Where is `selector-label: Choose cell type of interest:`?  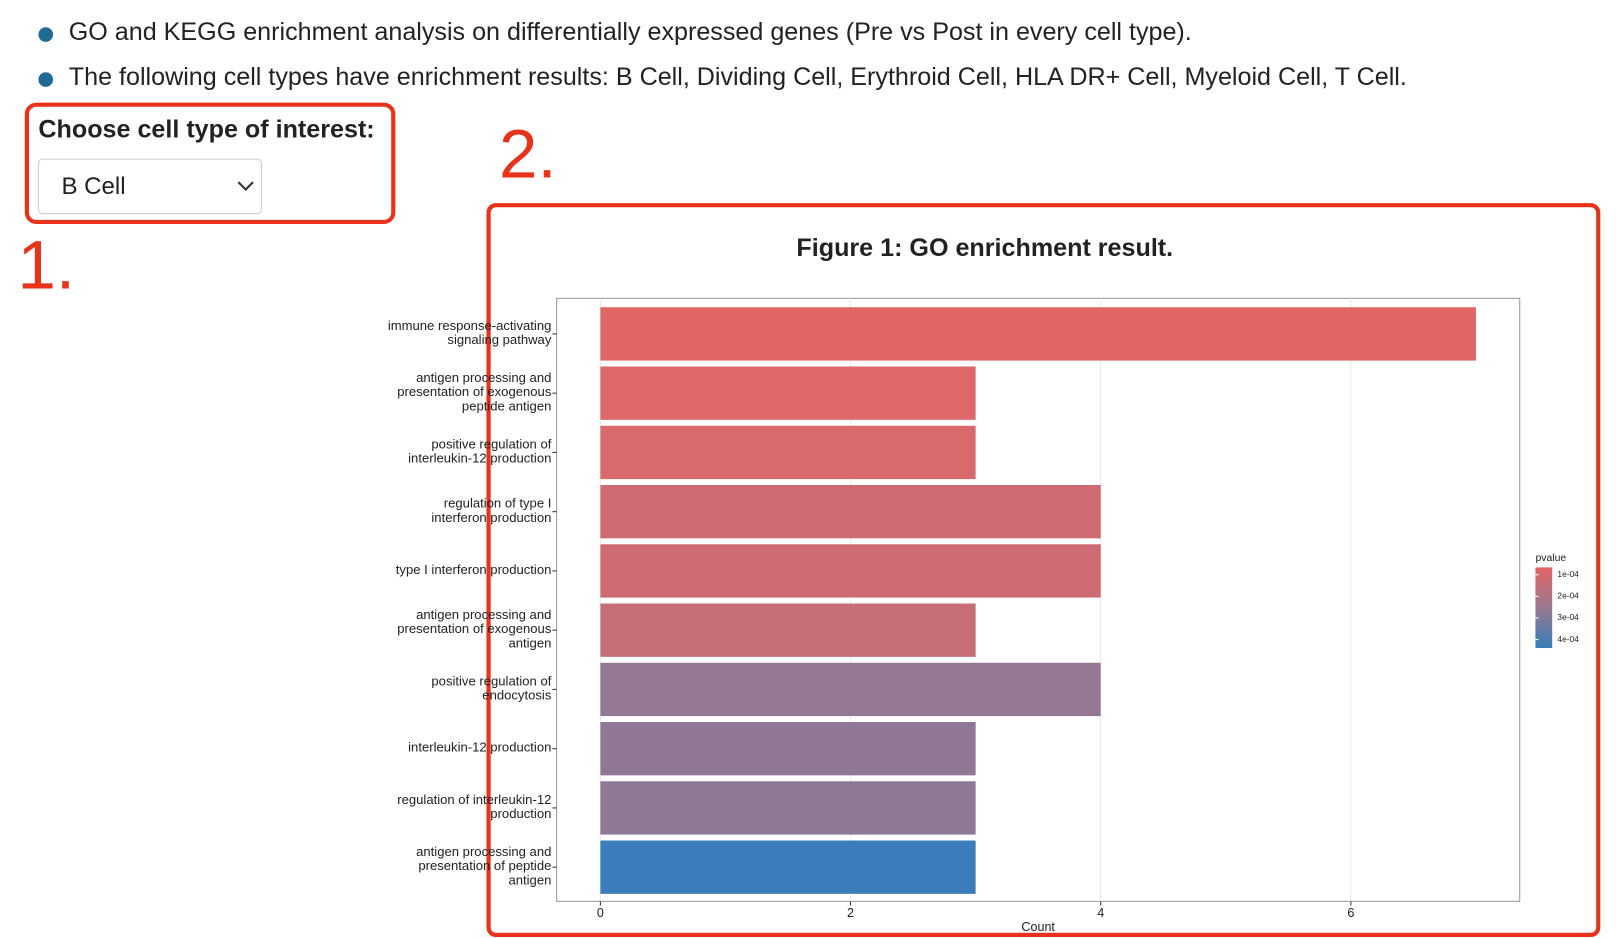
selector-label: Choose cell type of interest: is located at coordinates (206, 129).